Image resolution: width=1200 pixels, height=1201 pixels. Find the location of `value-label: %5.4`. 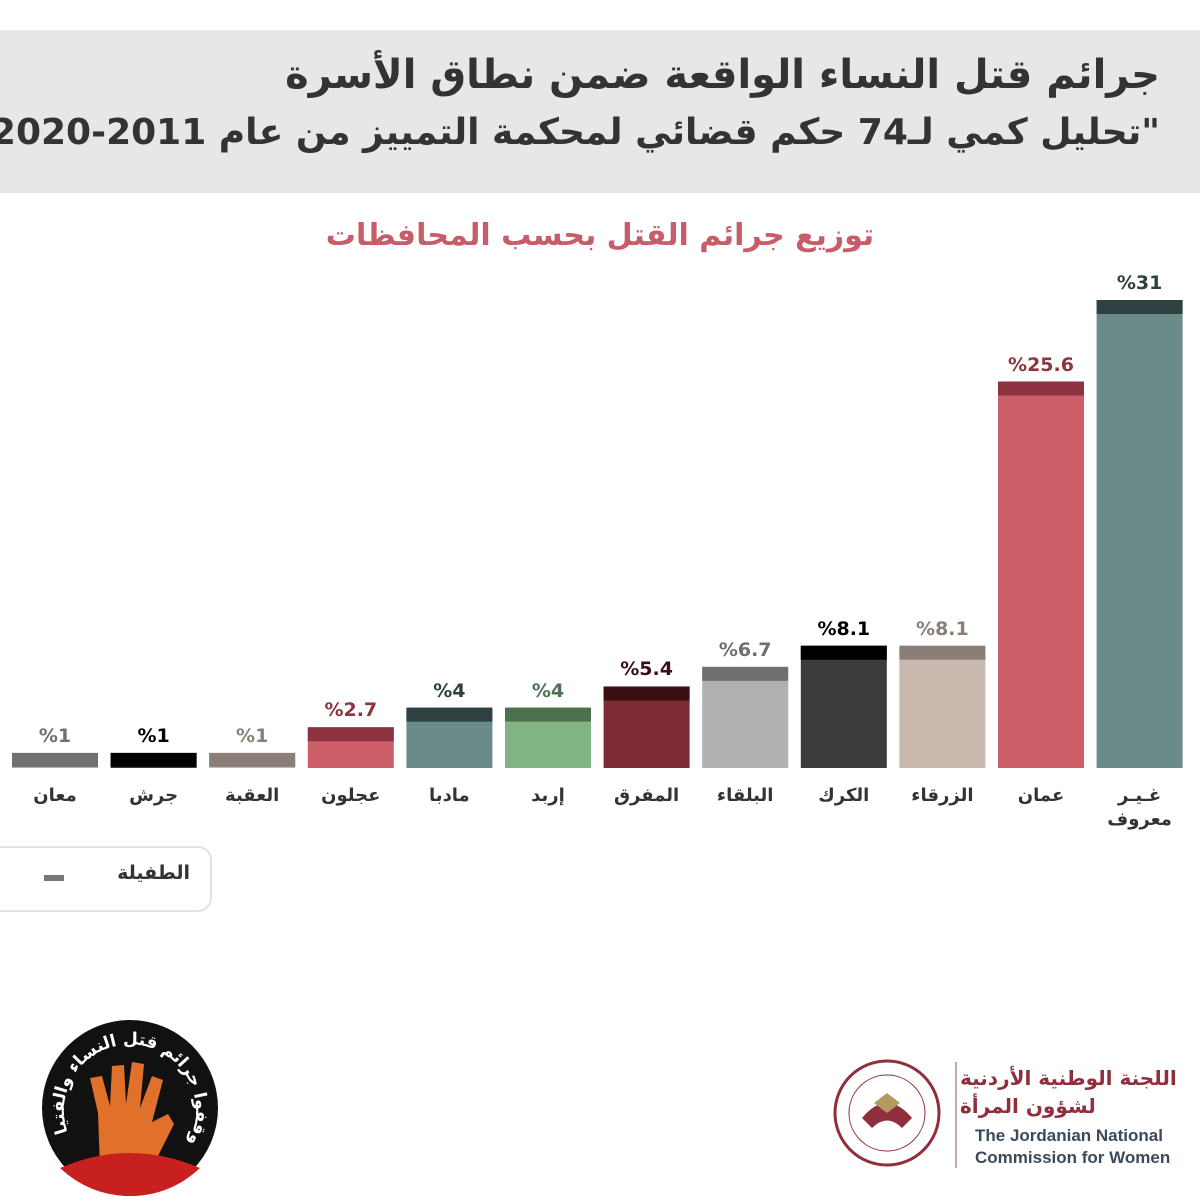

value-label: %5.4 is located at coordinates (646, 669).